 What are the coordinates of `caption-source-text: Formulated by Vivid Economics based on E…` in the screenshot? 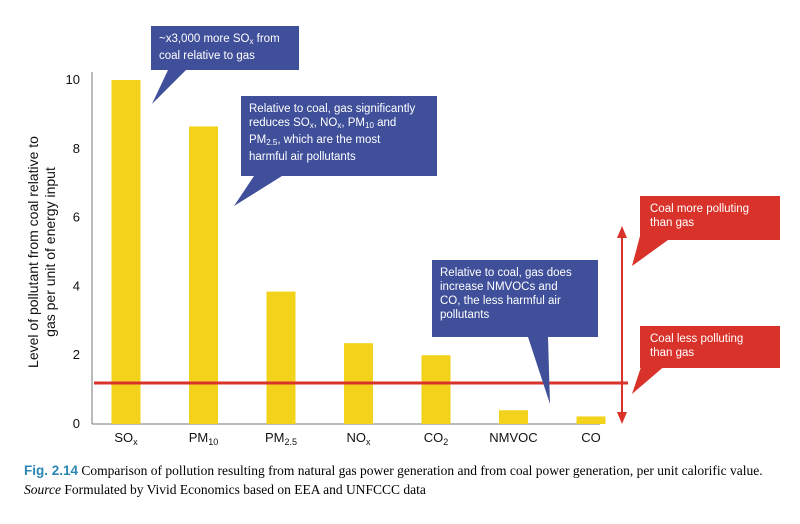 It's located at (243, 489).